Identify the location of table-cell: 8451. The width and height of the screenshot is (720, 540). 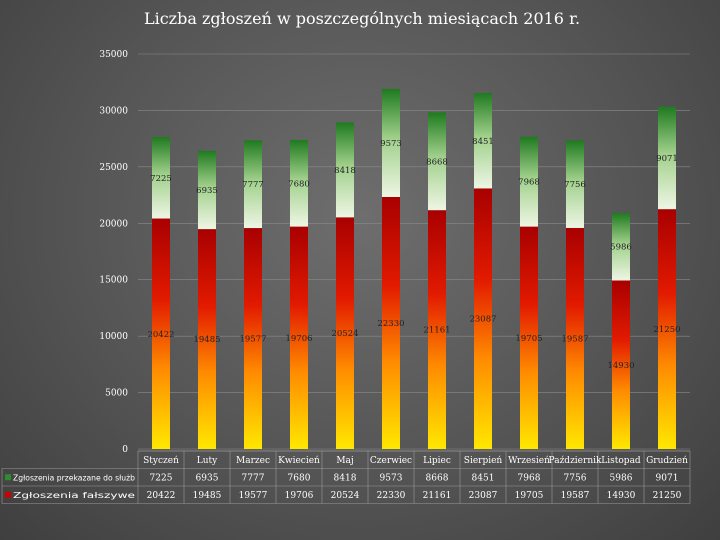
(483, 478).